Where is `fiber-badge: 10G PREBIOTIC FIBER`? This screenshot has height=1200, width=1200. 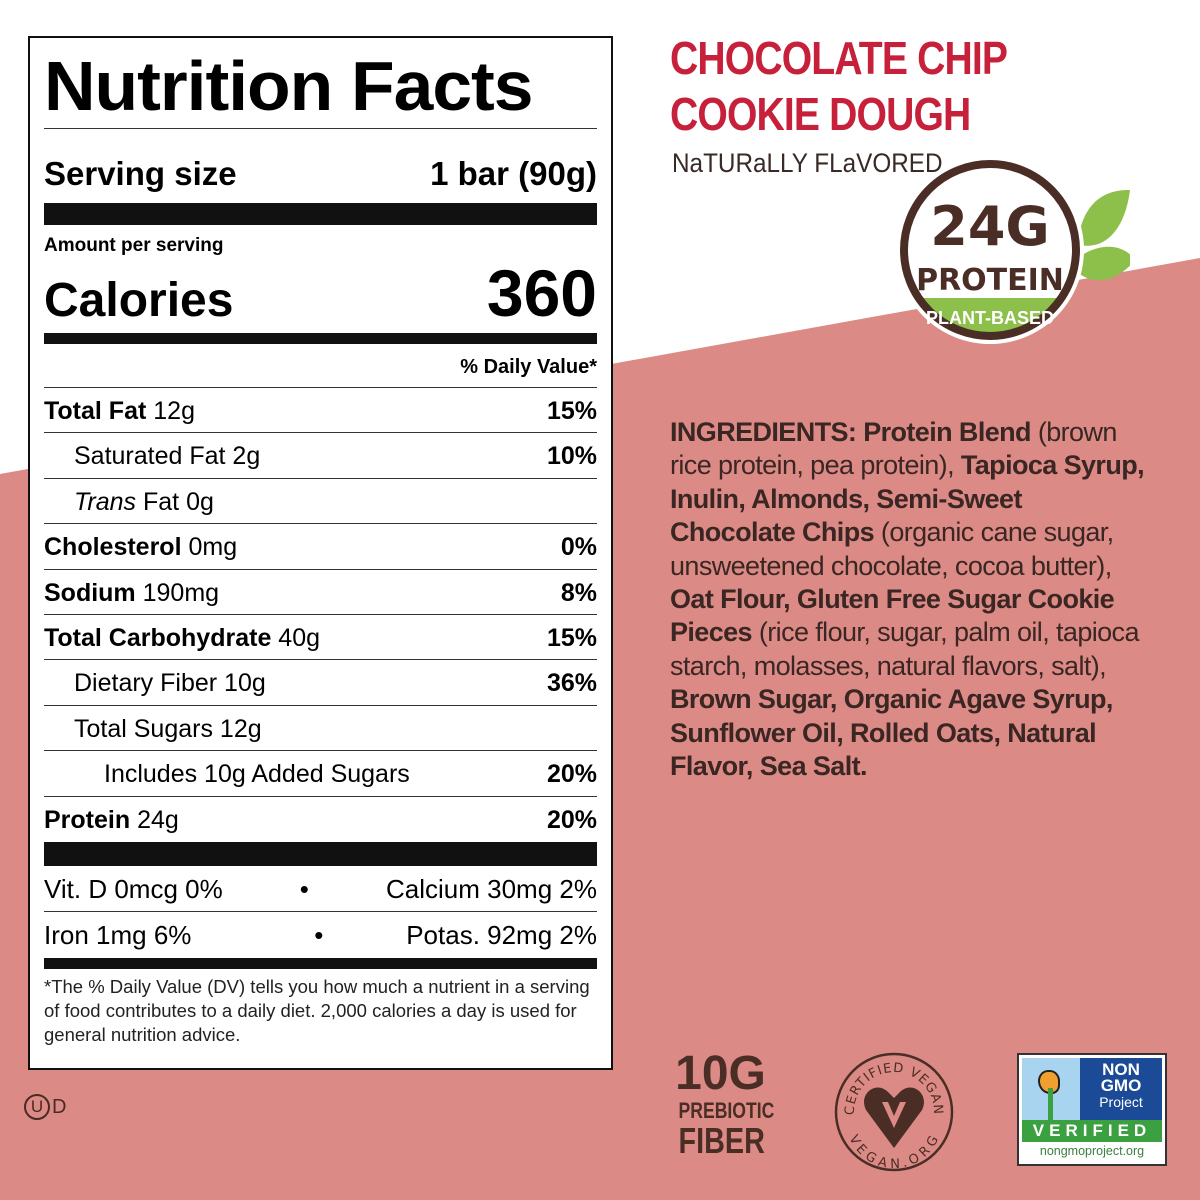 fiber-badge: 10G PREBIOTIC FIBER is located at coordinates (725, 1104).